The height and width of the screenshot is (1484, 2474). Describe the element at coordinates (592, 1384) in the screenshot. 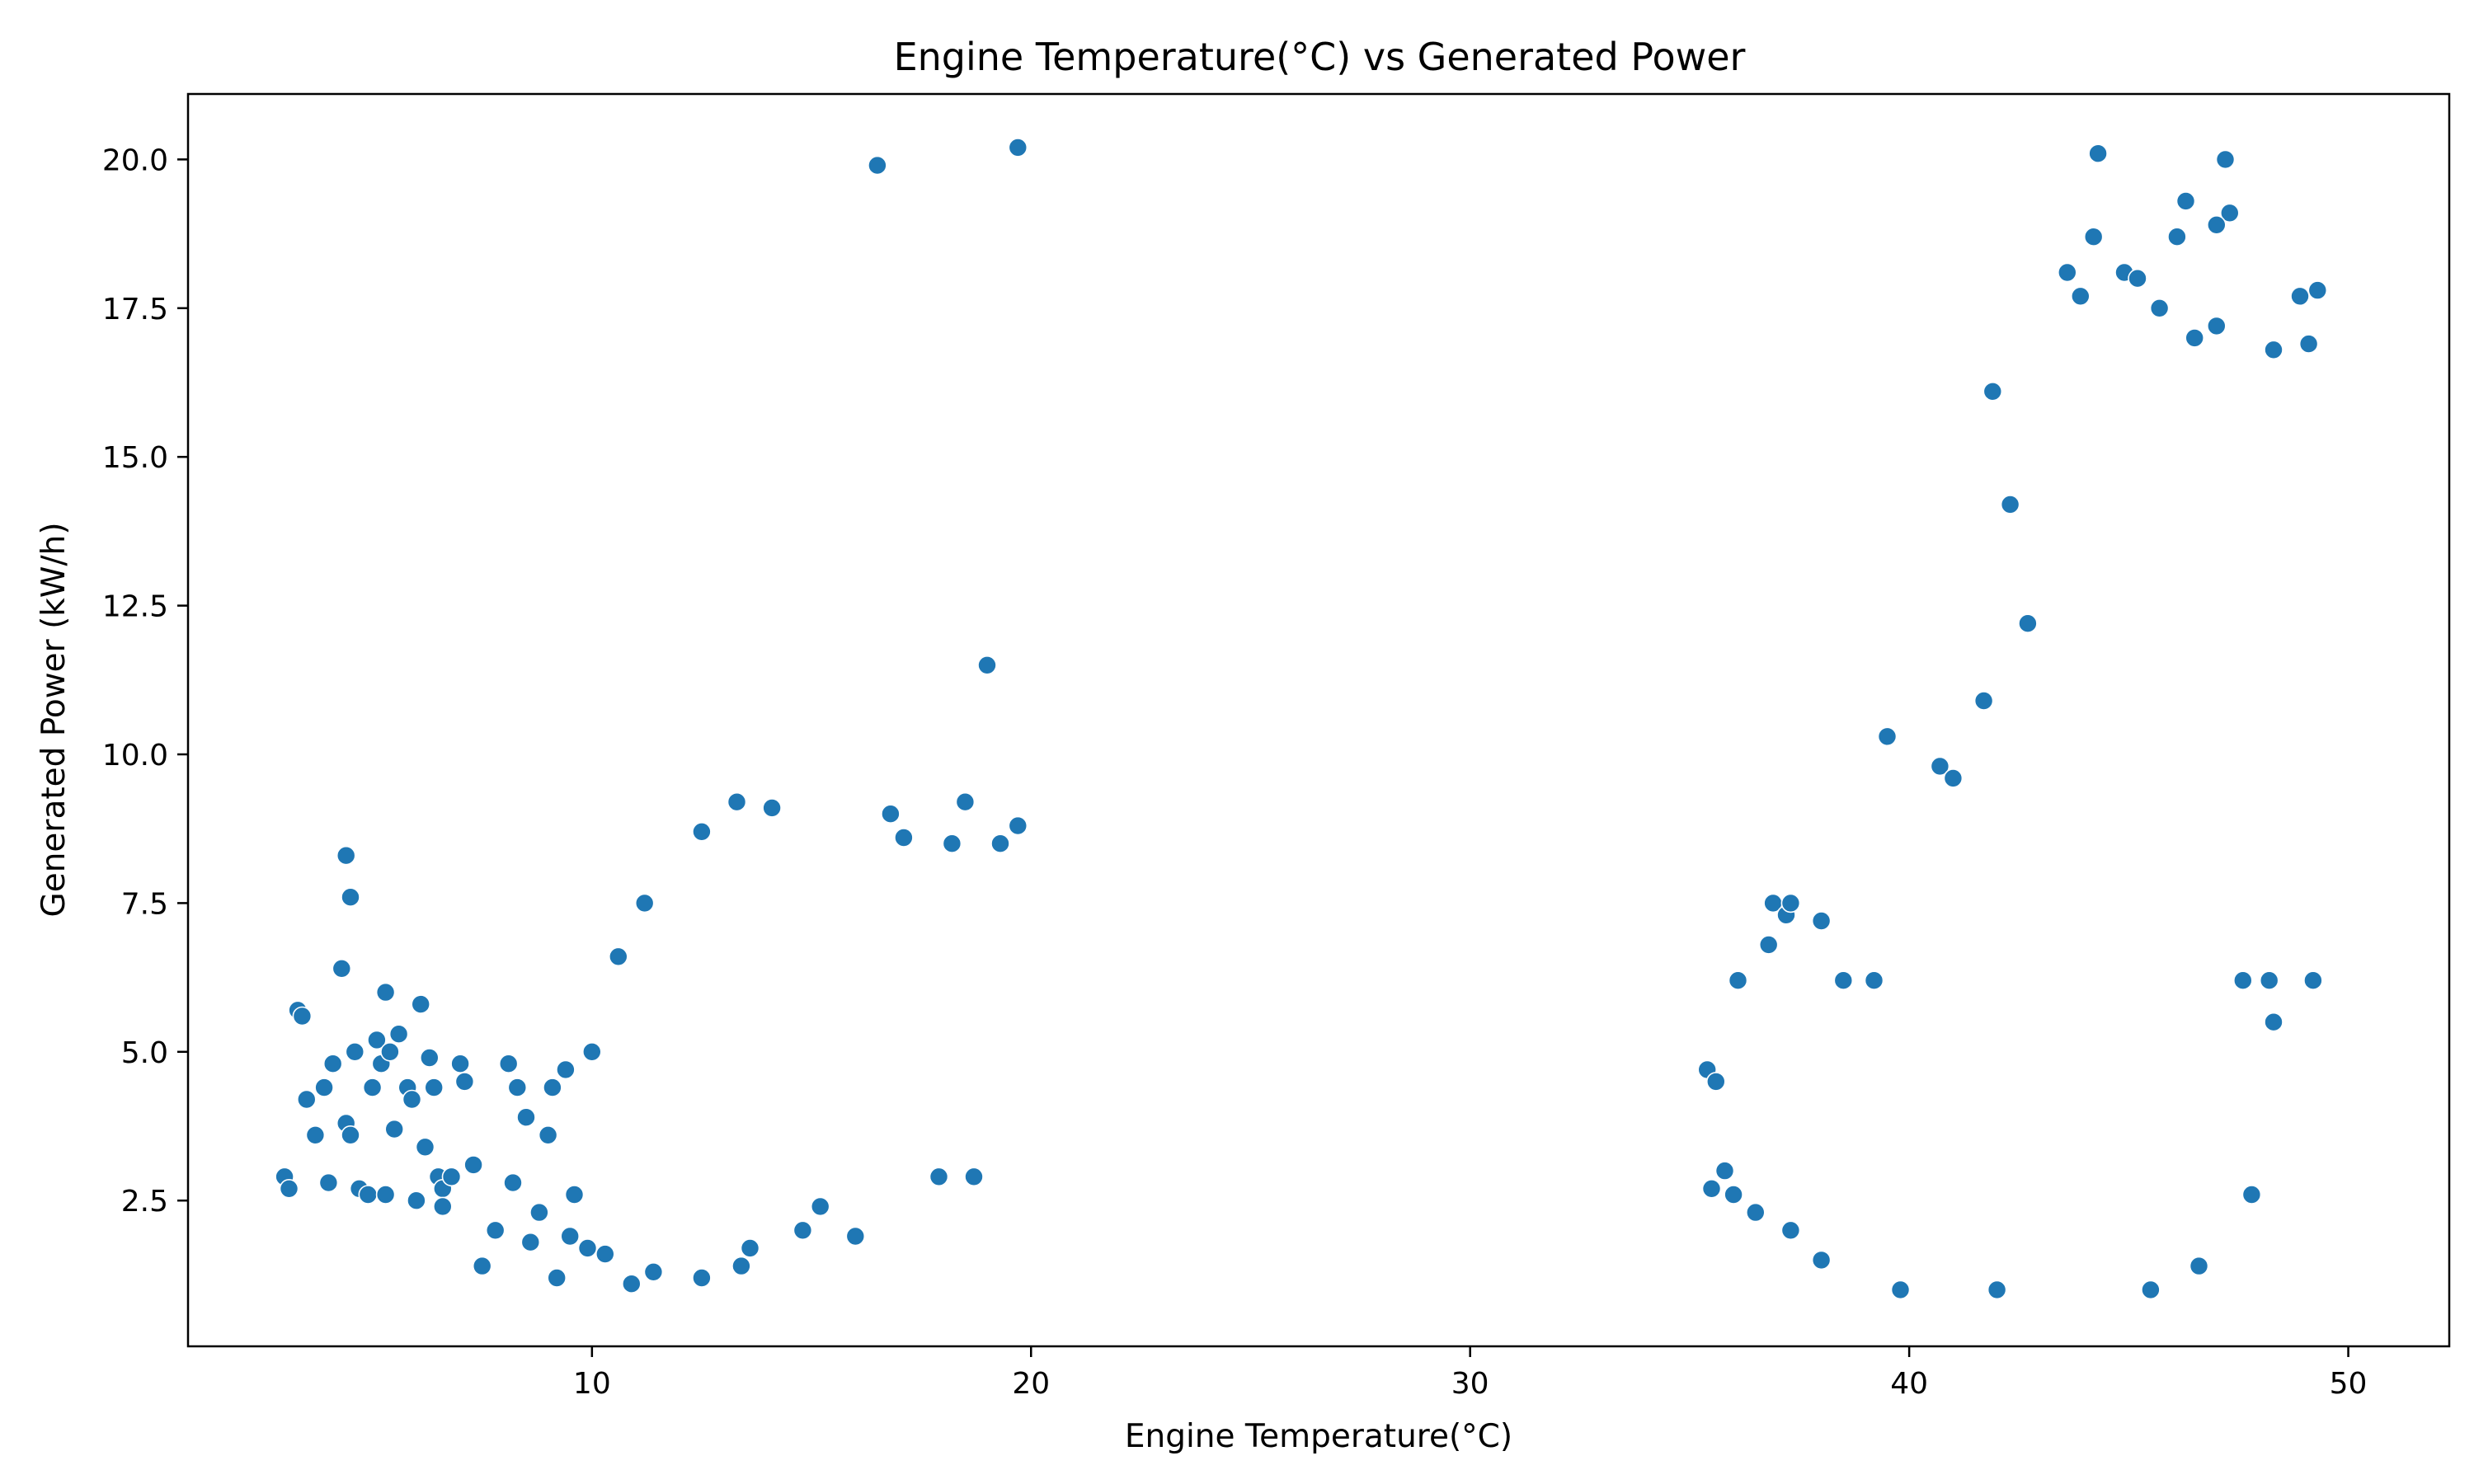

I see `x-tick-label: 10` at that location.